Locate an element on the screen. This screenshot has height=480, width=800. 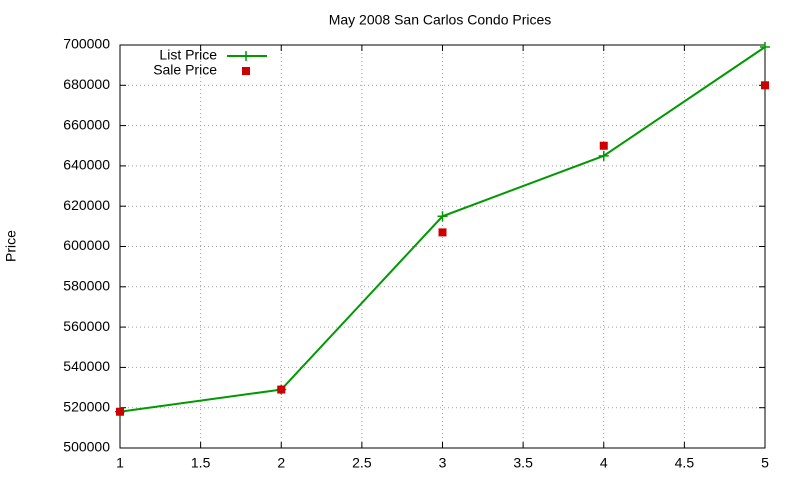
x-tick-label: 3 is located at coordinates (443, 463).